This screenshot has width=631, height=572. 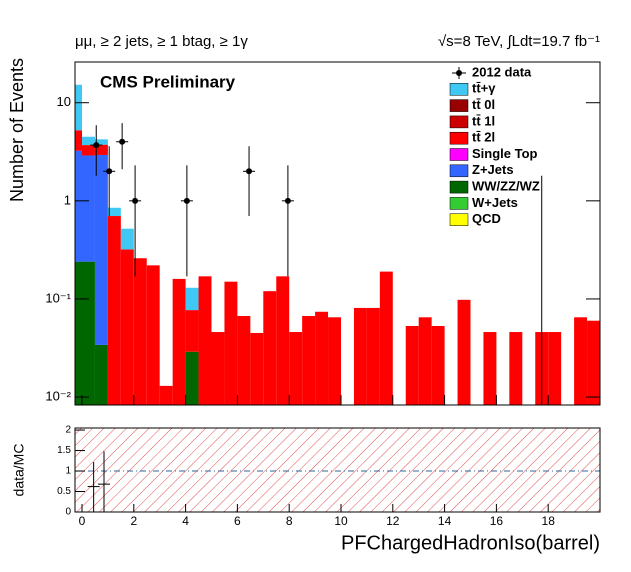 What do you see at coordinates (237, 521) in the screenshot?
I see `x-tick-label: 6` at bounding box center [237, 521].